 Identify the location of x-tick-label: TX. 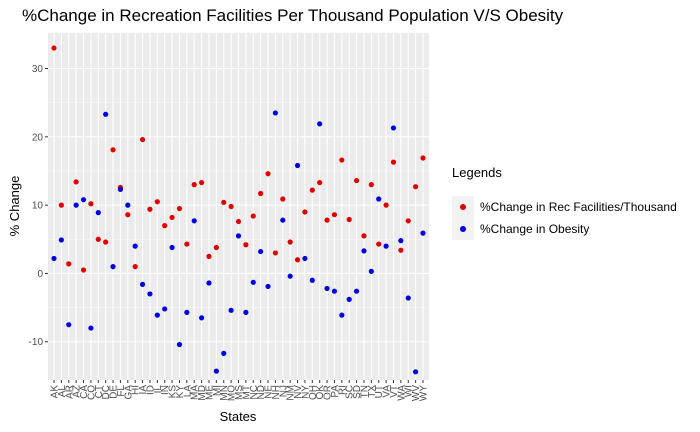
(372, 391).